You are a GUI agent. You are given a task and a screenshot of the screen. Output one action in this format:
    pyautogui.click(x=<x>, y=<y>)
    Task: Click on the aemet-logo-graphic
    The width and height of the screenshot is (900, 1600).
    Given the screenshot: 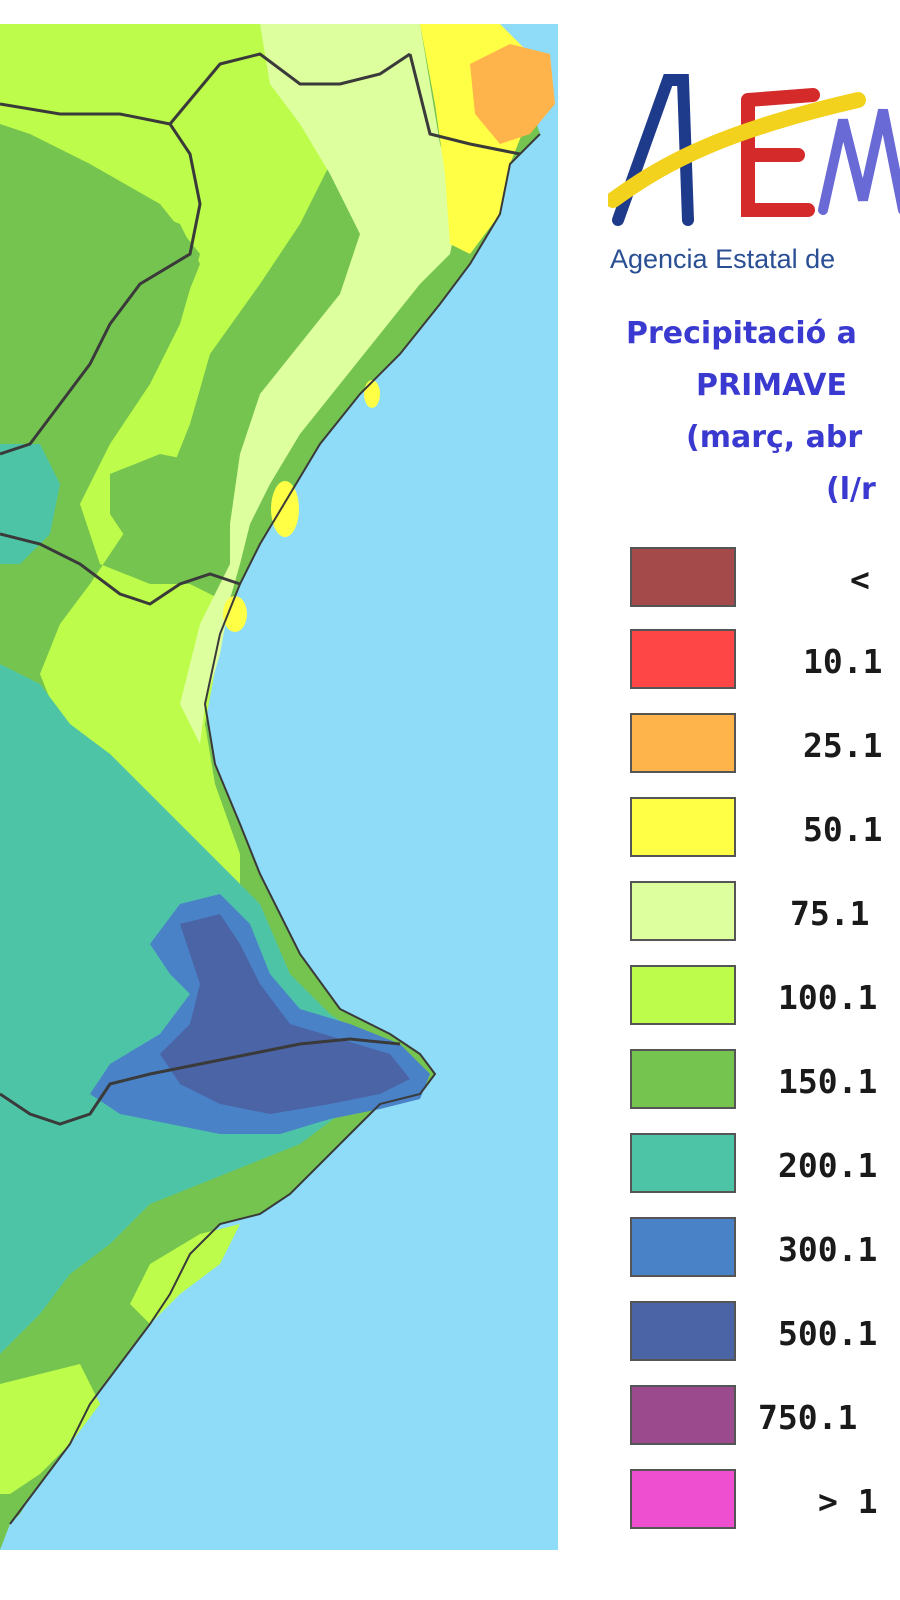 What is the action you would take?
    pyautogui.click(x=752, y=150)
    